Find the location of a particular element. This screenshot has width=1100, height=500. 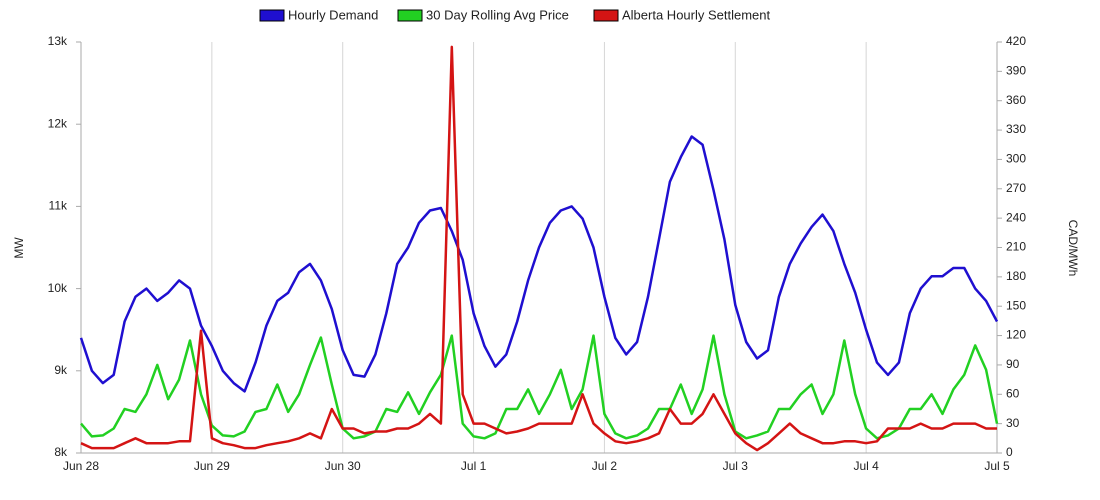

y2-tick-label: 390 is located at coordinates (1016, 71).